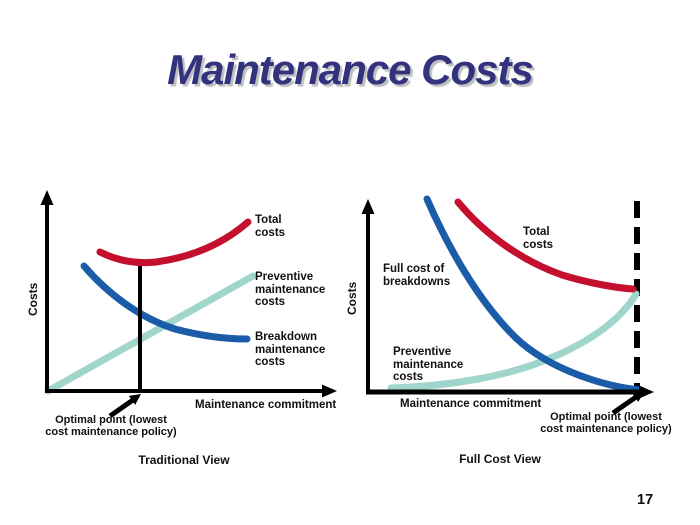 Image resolution: width=700 pixels, height=525 pixels. Describe the element at coordinates (471, 404) in the screenshot. I see `right-x-axis-label: Maintenance commitment` at that location.